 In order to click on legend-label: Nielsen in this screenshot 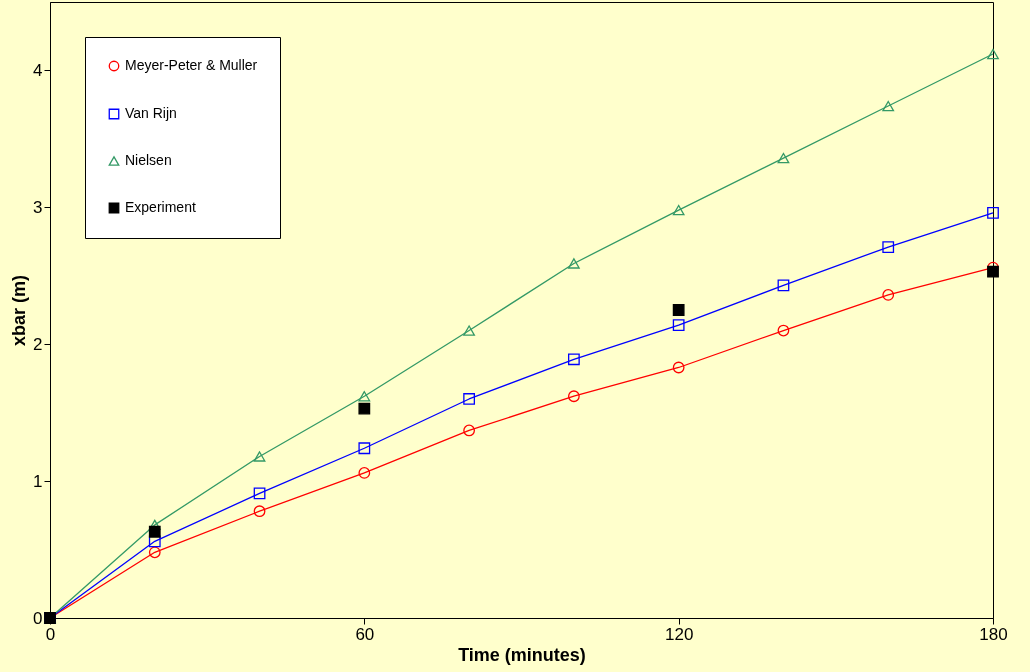, I will do `click(148, 160)`.